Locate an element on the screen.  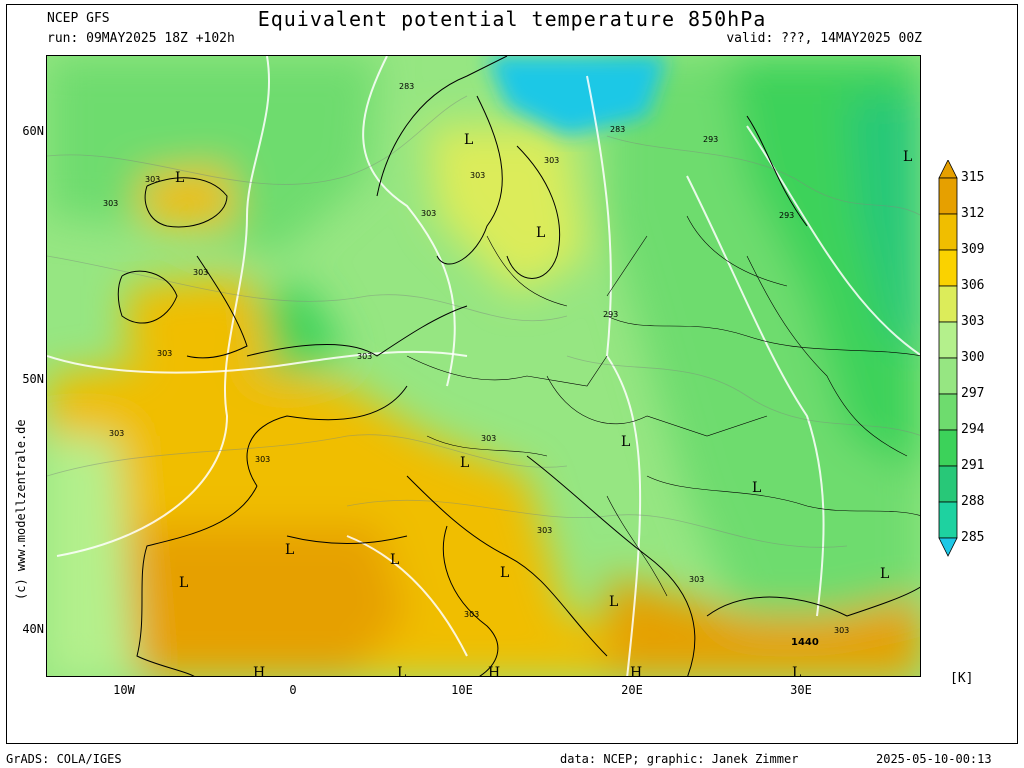
footer-software: GrADS: COLA/IGES is located at coordinates (64, 759).